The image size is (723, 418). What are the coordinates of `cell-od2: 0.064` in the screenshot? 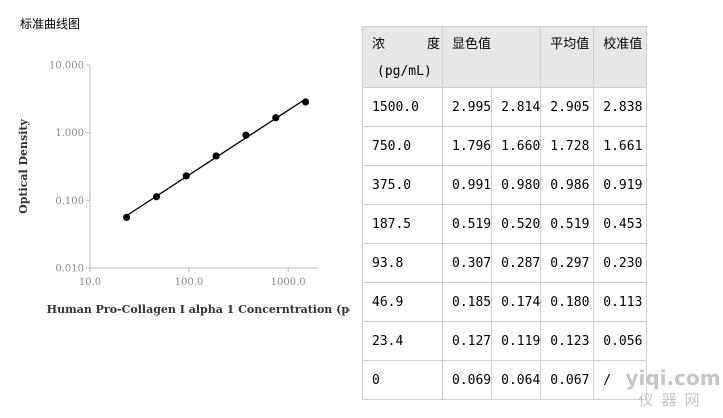 It's located at (516, 380).